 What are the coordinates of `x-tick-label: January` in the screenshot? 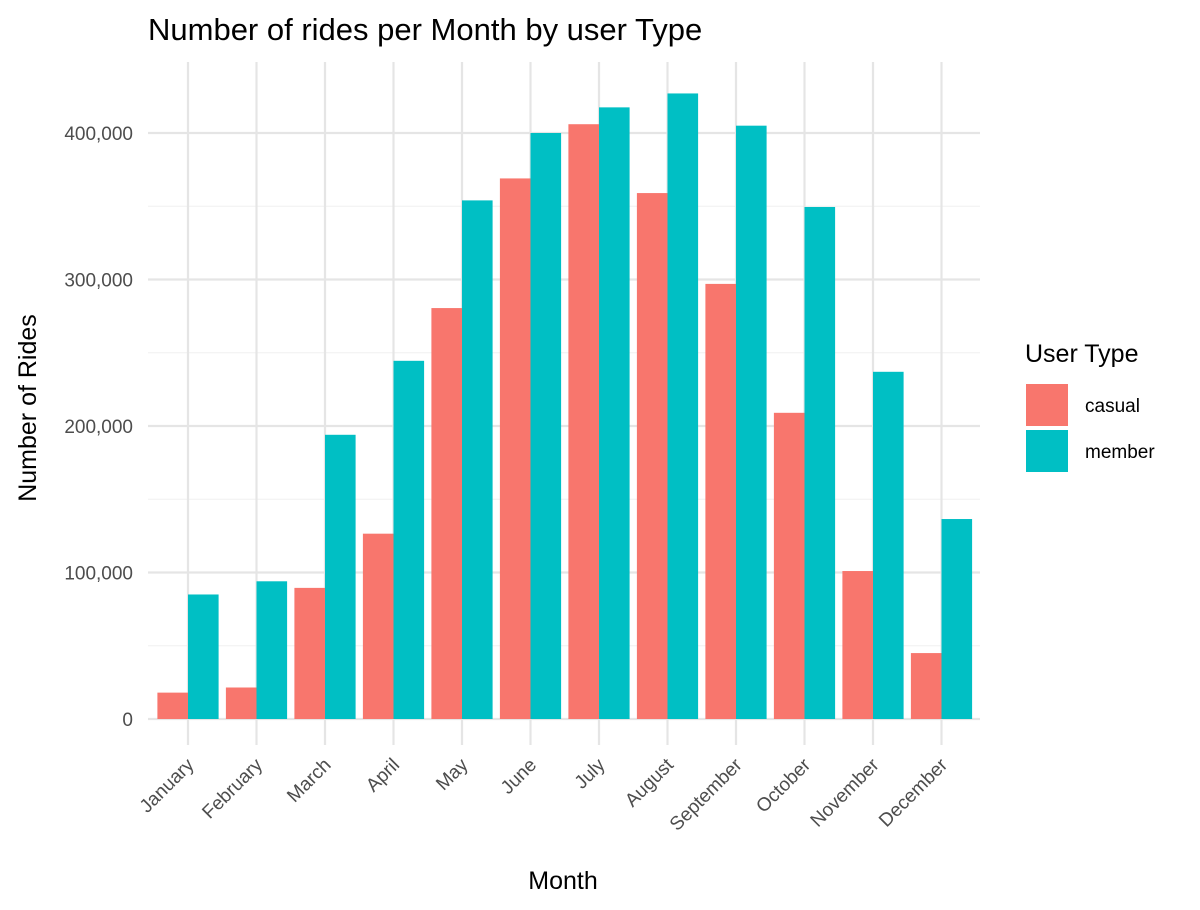 It's located at (167, 785).